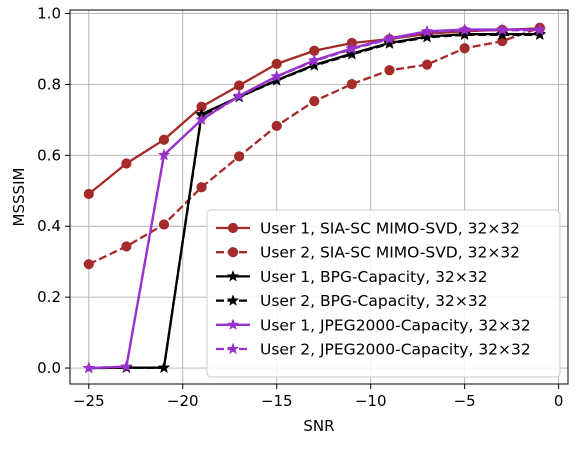 The image size is (577, 450). Describe the element at coordinates (89, 401) in the screenshot. I see `x-tick-label: −25` at that location.